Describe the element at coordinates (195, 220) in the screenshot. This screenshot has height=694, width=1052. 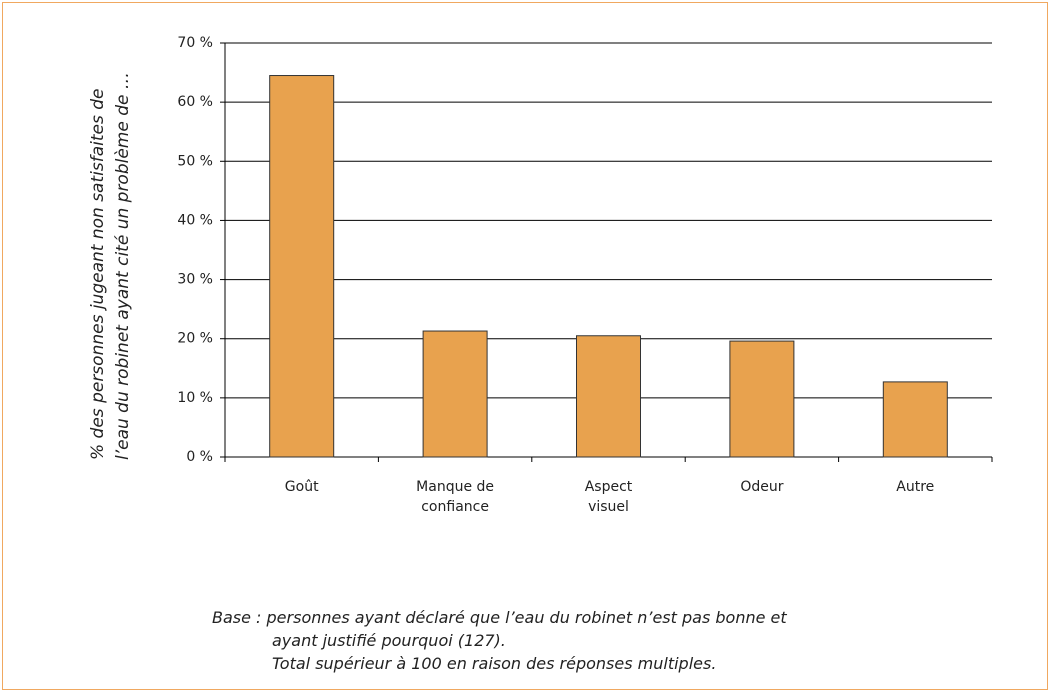
I see `y-tick-label: 40 %` at that location.